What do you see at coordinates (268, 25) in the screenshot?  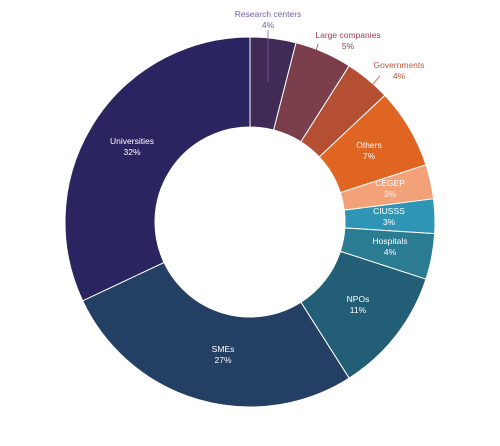 I see `slice-value-research-centers: 4%` at bounding box center [268, 25].